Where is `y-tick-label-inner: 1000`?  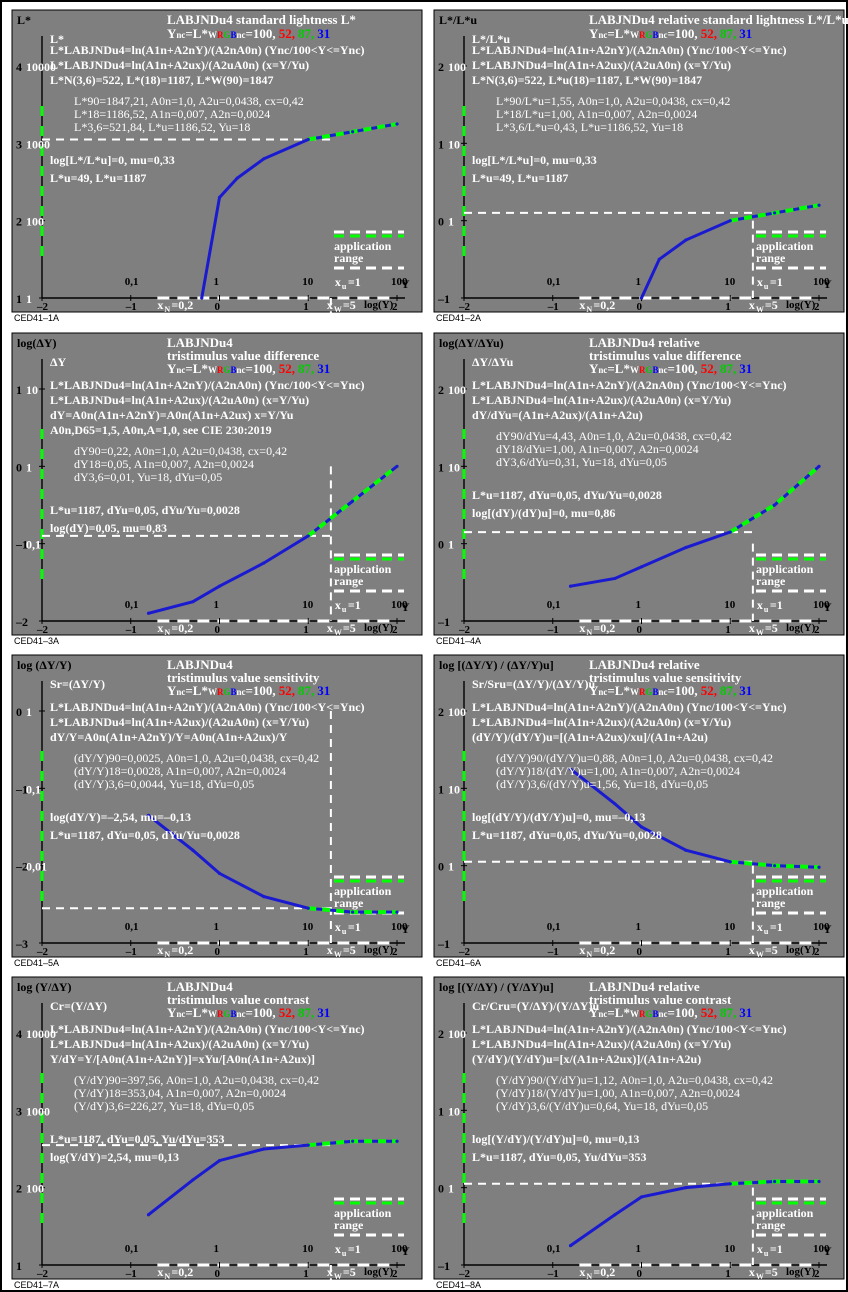 y-tick-label-inner: 1000 is located at coordinates (38, 144).